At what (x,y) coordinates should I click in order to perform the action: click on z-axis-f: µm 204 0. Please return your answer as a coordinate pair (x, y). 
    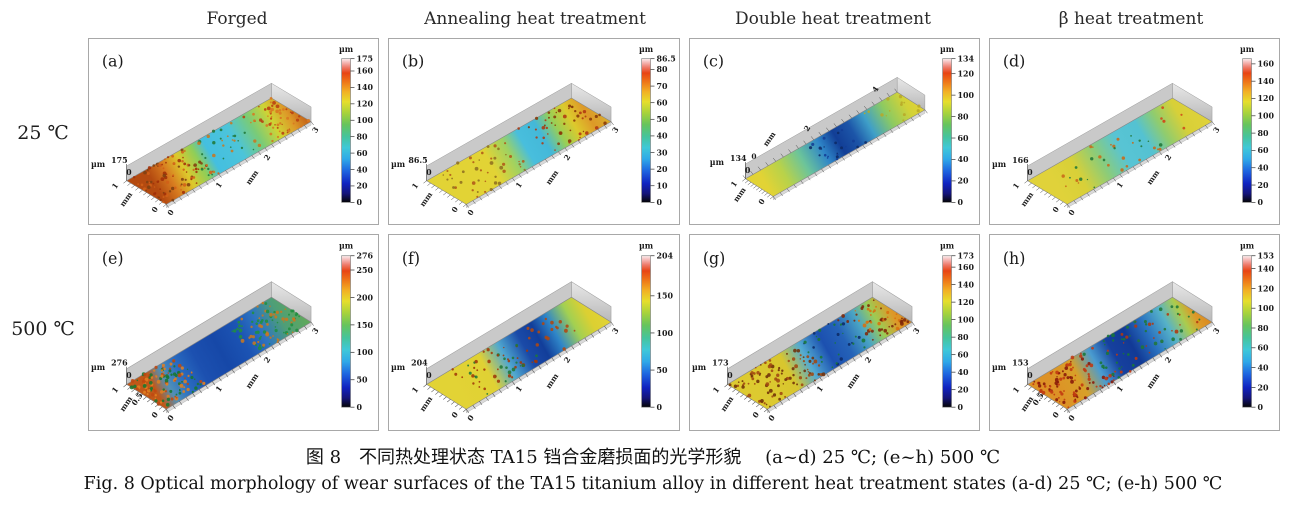
    Looking at the image, I should click on (411, 371).